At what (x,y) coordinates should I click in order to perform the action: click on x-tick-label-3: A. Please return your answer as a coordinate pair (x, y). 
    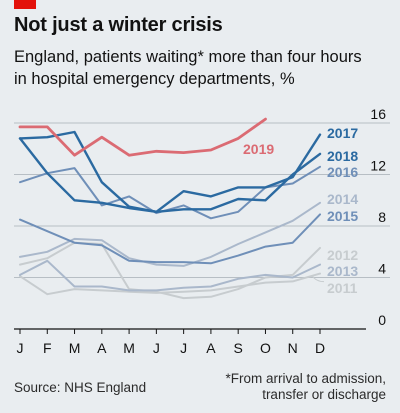
    Looking at the image, I should click on (102, 348).